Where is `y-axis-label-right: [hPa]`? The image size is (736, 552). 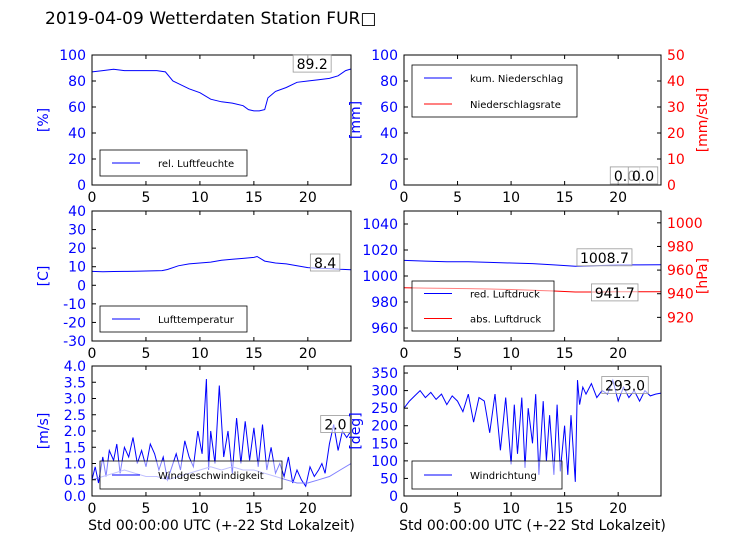 y-axis-label-right: [hPa] is located at coordinates (703, 276).